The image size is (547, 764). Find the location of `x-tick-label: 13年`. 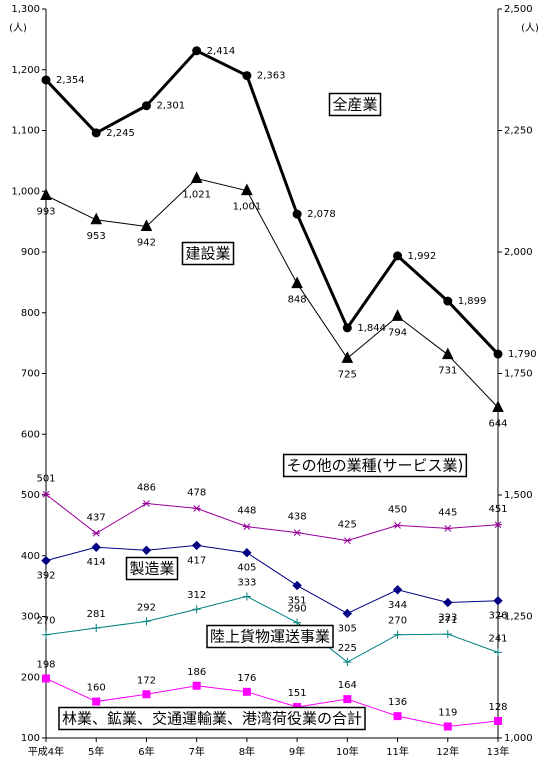

x-tick-label: 13年 is located at coordinates (498, 751).